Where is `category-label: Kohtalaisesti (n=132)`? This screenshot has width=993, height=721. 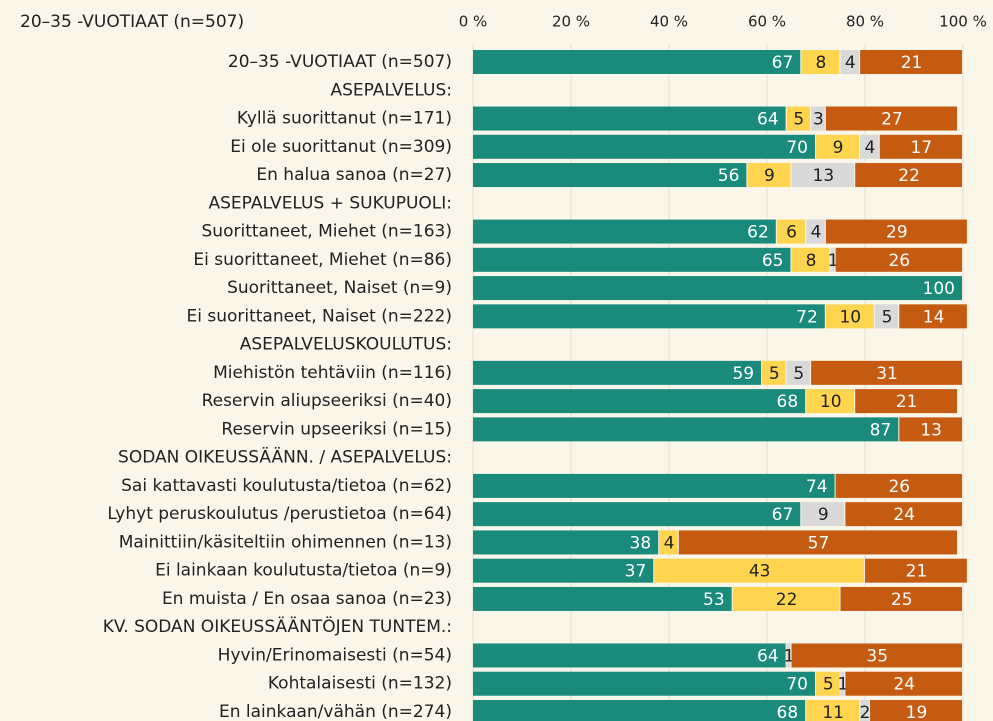
category-label: Kohtalaisesti (n=132) is located at coordinates (360, 684).